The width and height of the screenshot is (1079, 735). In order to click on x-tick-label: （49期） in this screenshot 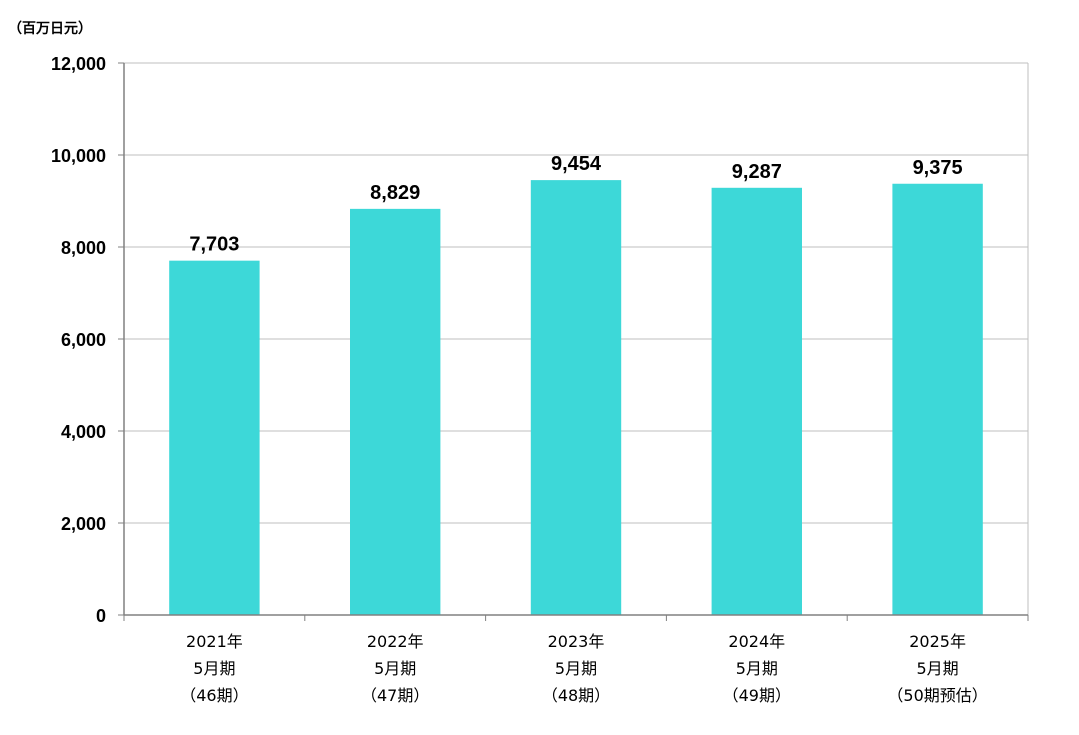, I will do `click(757, 695)`.